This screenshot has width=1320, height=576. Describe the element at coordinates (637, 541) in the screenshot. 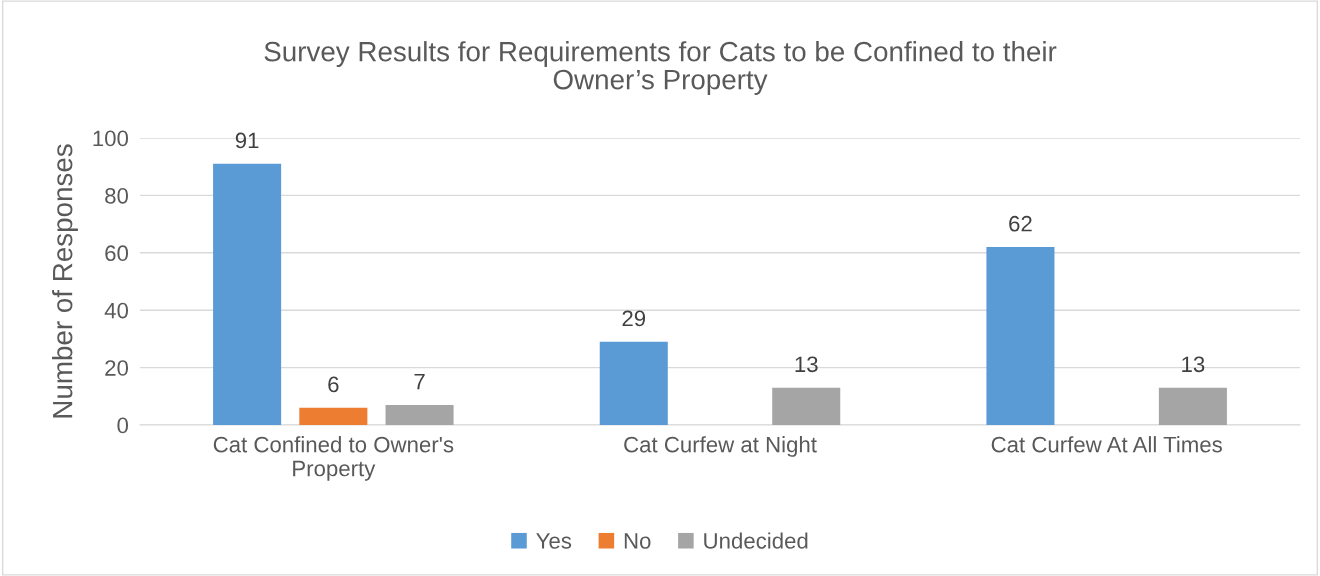

I see `legend-label: No` at that location.